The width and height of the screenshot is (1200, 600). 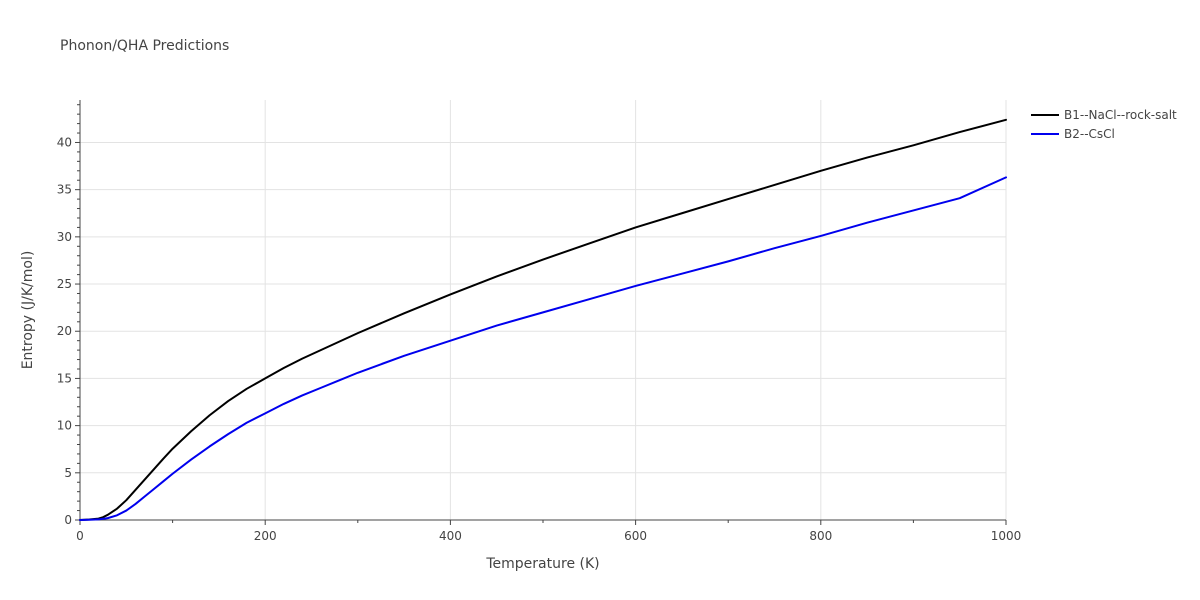 What do you see at coordinates (450, 536) in the screenshot?
I see `x-tick-label: 400` at bounding box center [450, 536].